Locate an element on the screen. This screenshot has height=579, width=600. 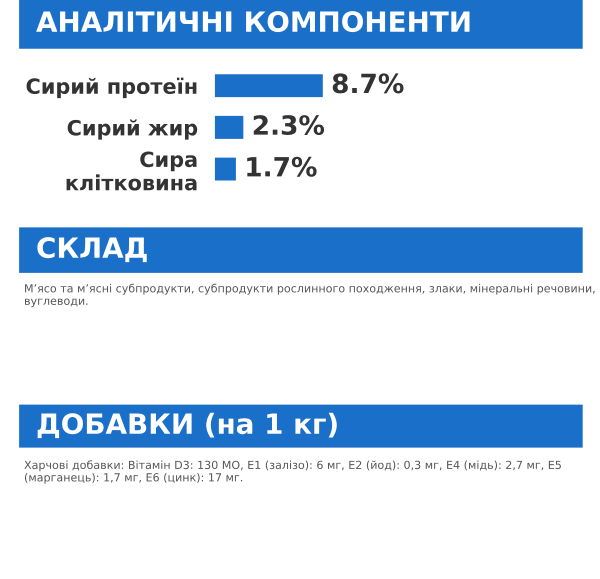
text: ДОБАВКИ (на 1 кг) is located at coordinates (187, 425).